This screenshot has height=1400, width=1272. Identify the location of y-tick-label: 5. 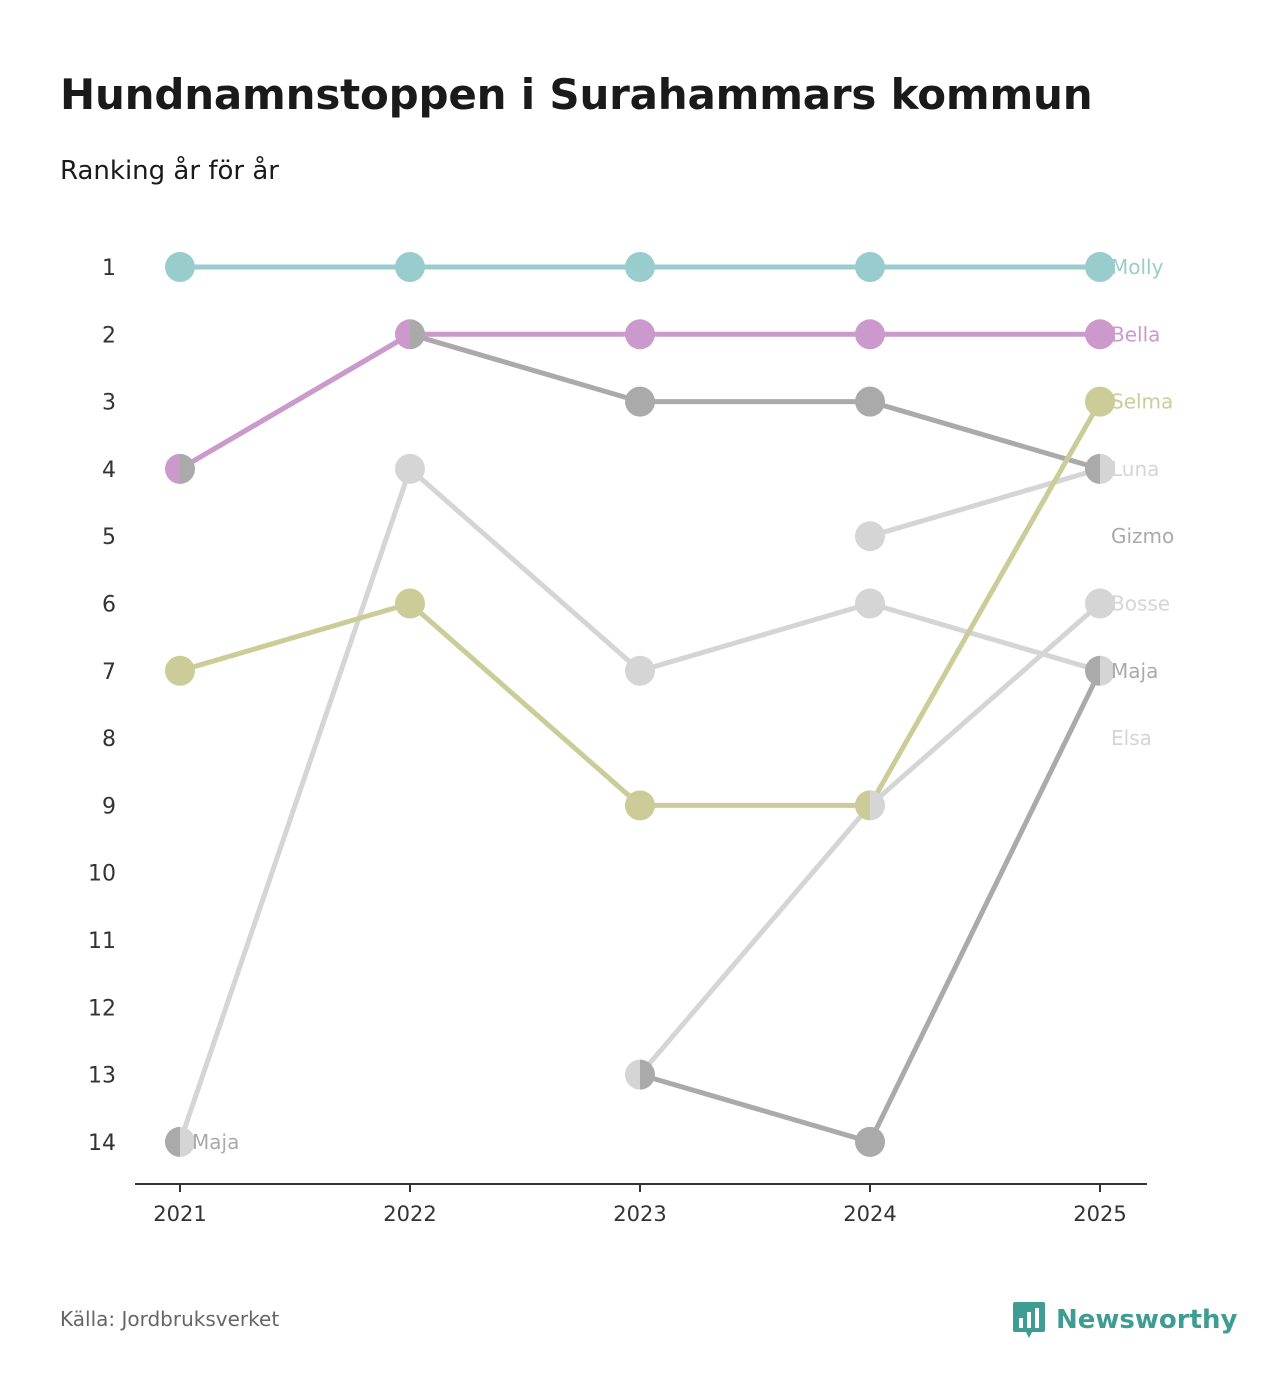
(109, 537).